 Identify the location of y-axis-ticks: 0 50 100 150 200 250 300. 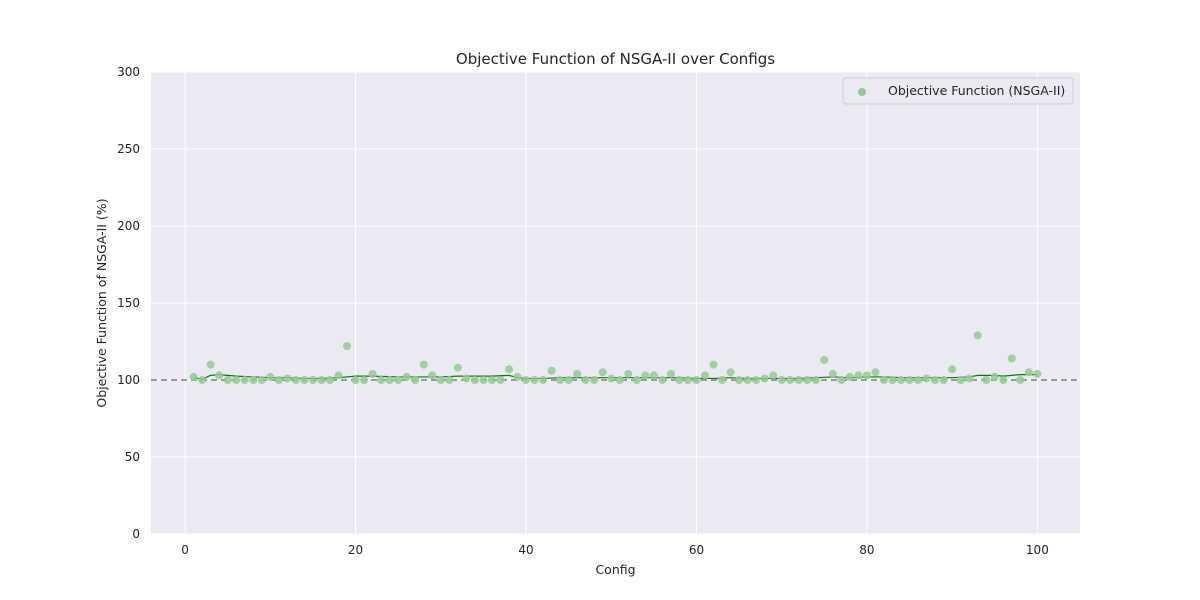
(128, 303).